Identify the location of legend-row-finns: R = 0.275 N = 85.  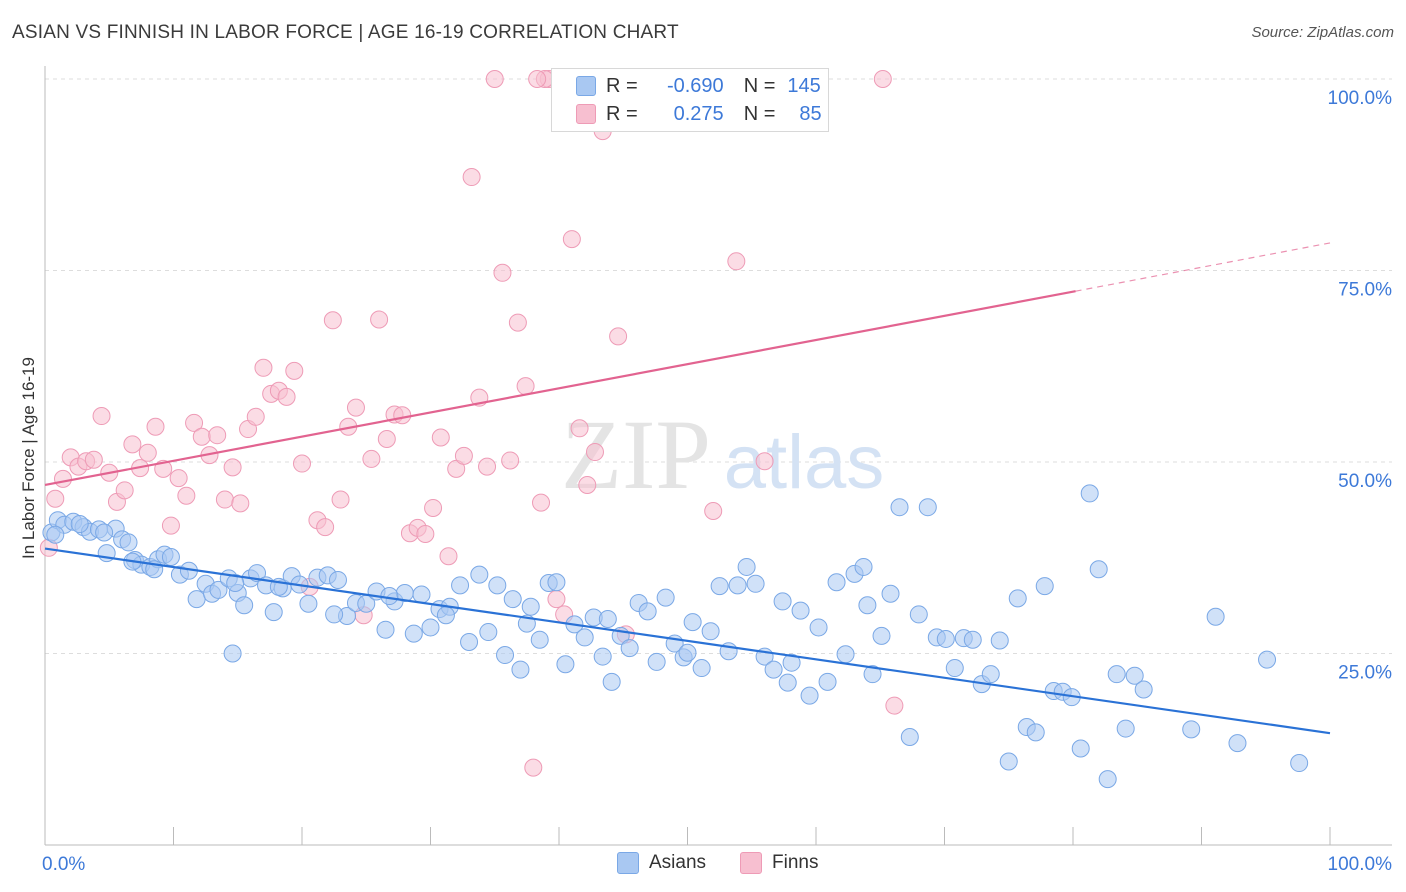
(699, 114).